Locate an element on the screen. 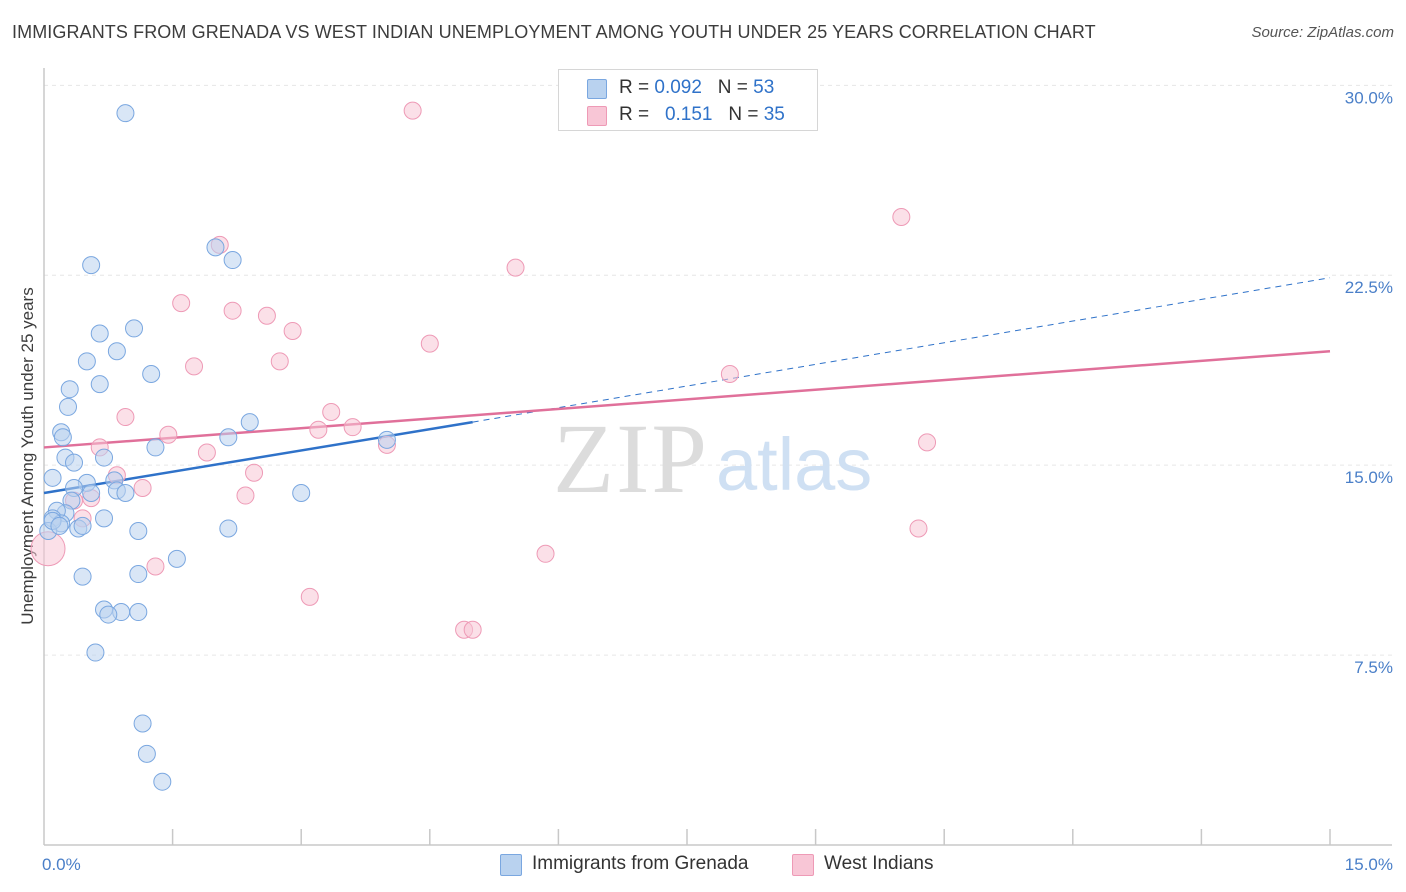 The width and height of the screenshot is (1406, 892). bottom-legend-swatch-blue is located at coordinates (511, 865).